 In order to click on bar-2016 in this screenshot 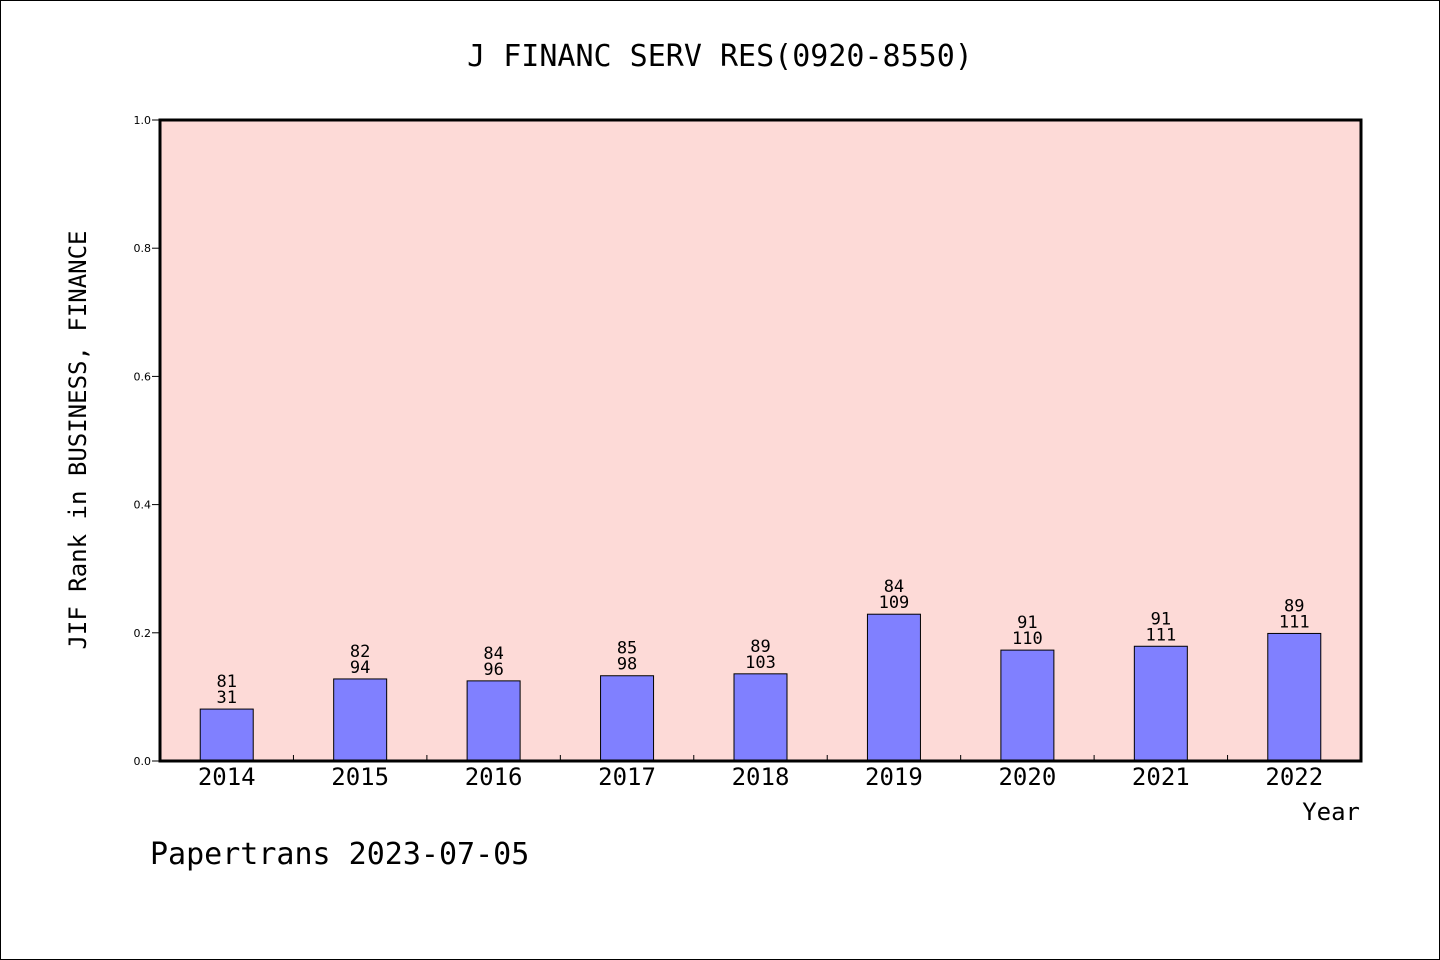, I will do `click(493, 721)`.